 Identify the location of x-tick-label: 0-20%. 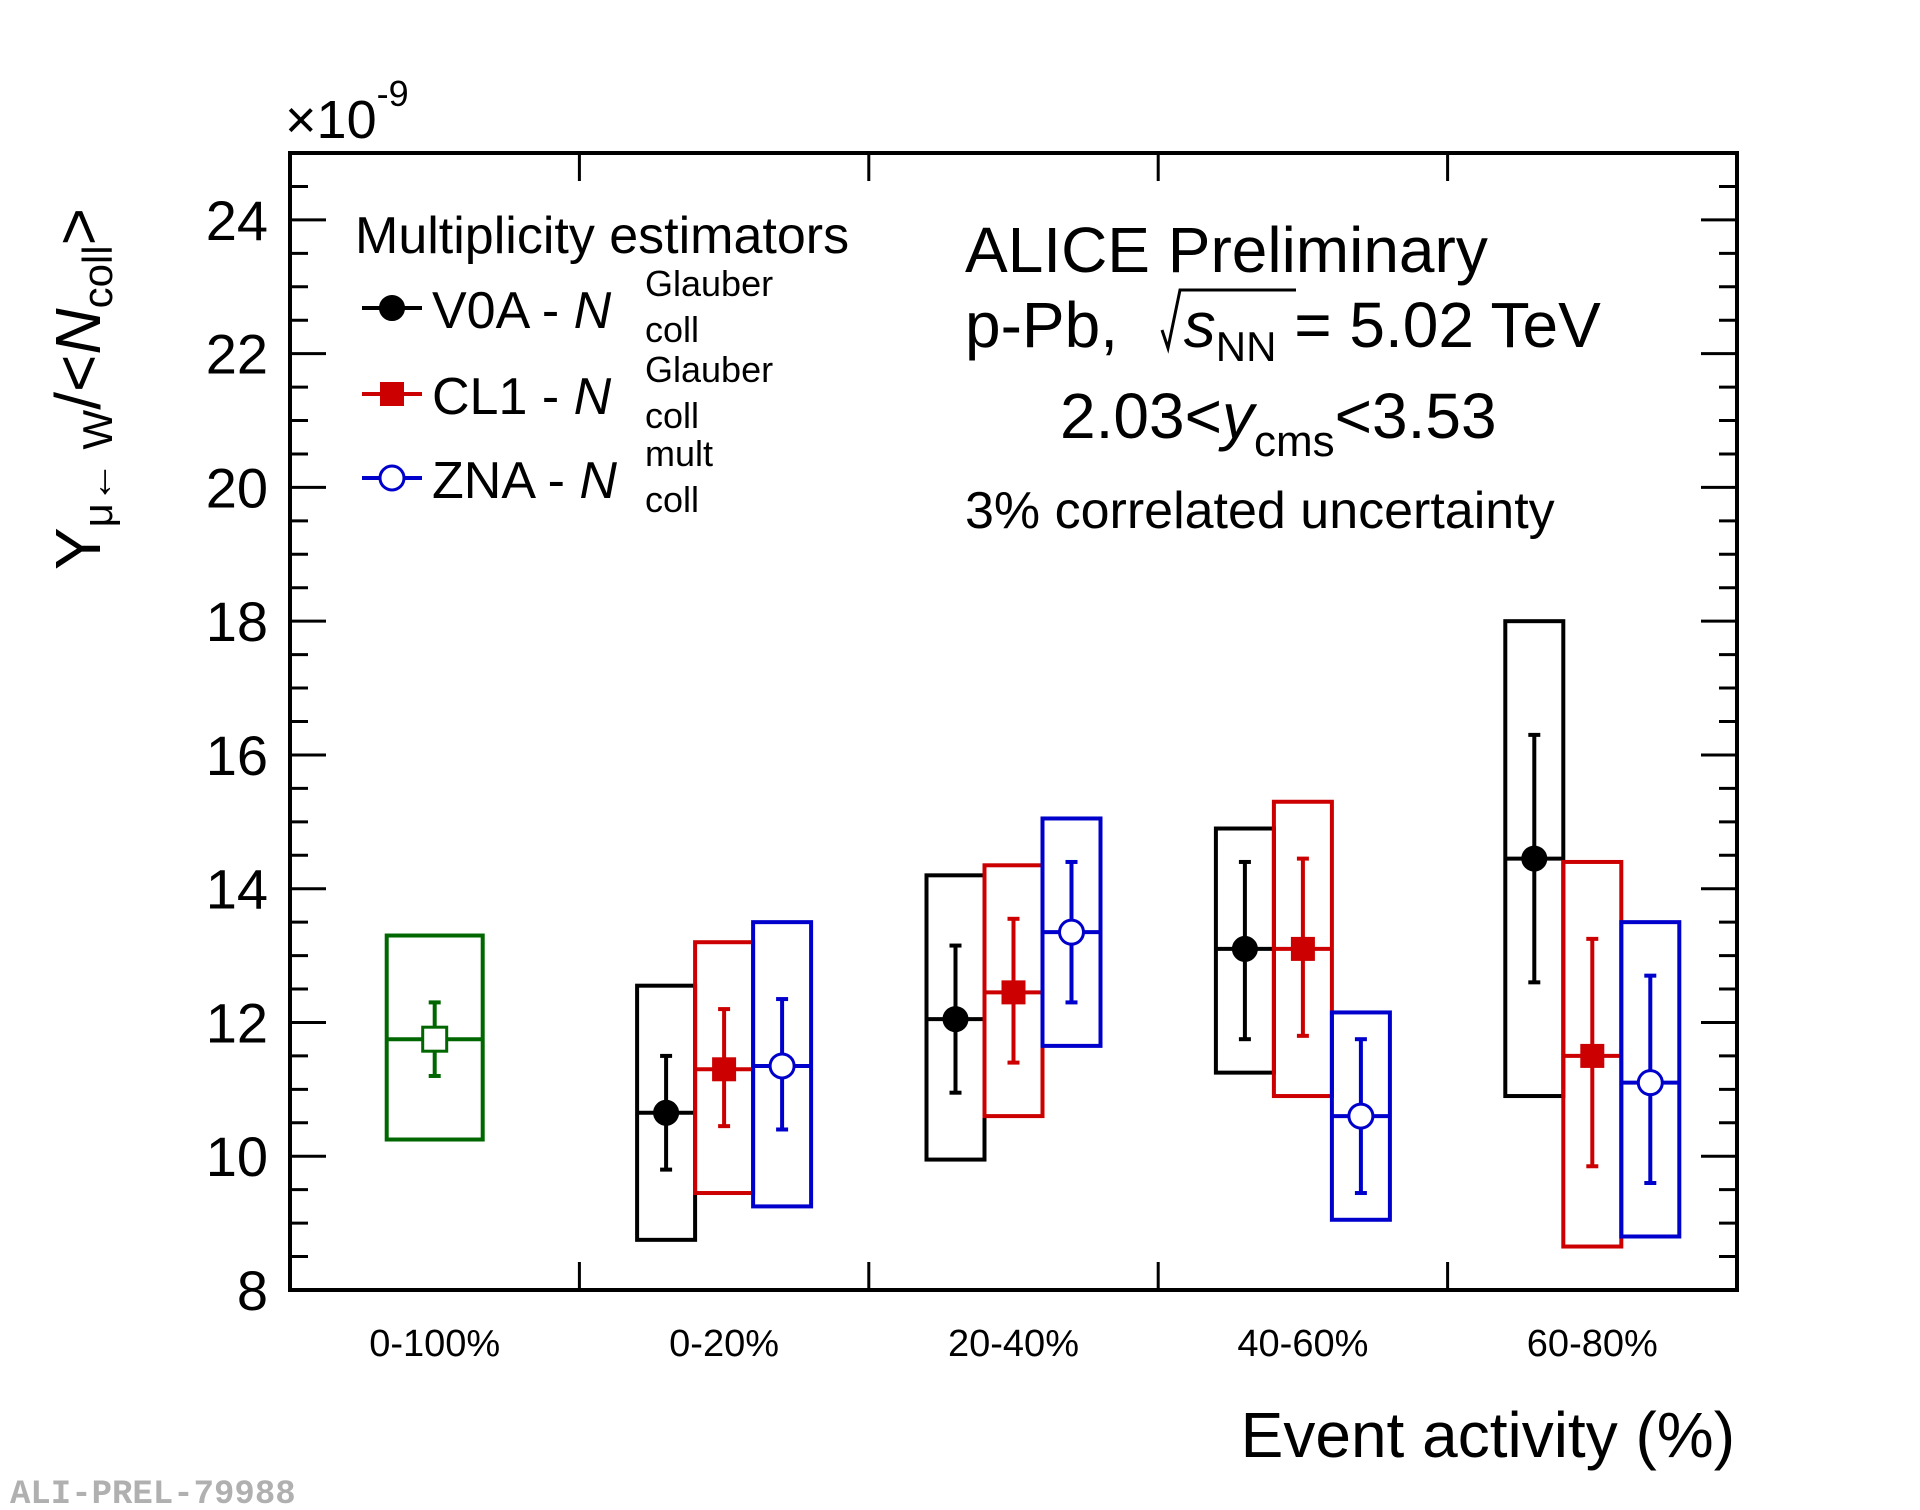
(724, 1344).